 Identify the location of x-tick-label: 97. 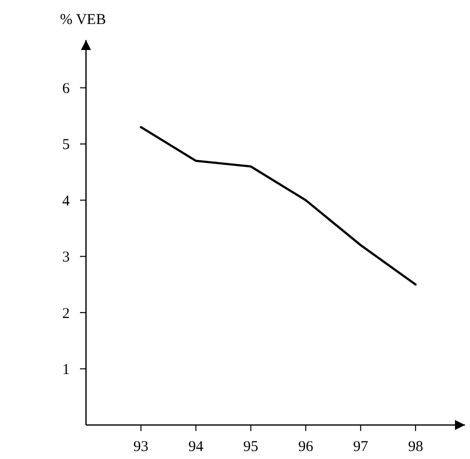
(361, 447).